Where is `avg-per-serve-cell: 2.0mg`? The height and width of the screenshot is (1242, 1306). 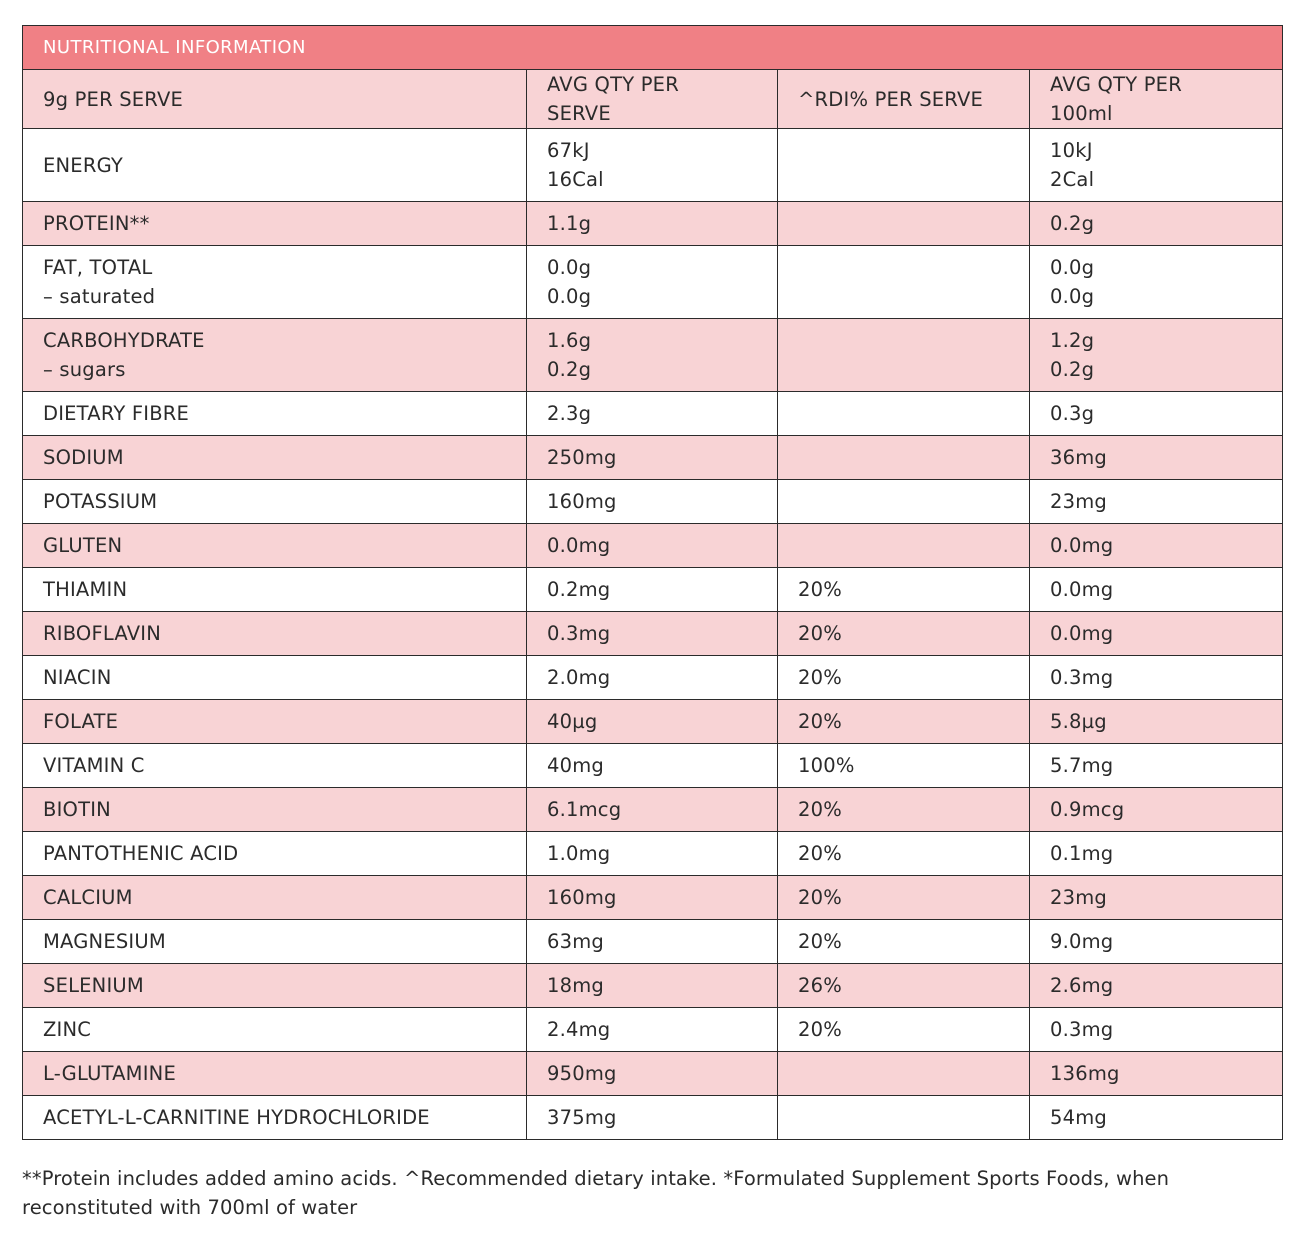 avg-per-serve-cell: 2.0mg is located at coordinates (652, 677).